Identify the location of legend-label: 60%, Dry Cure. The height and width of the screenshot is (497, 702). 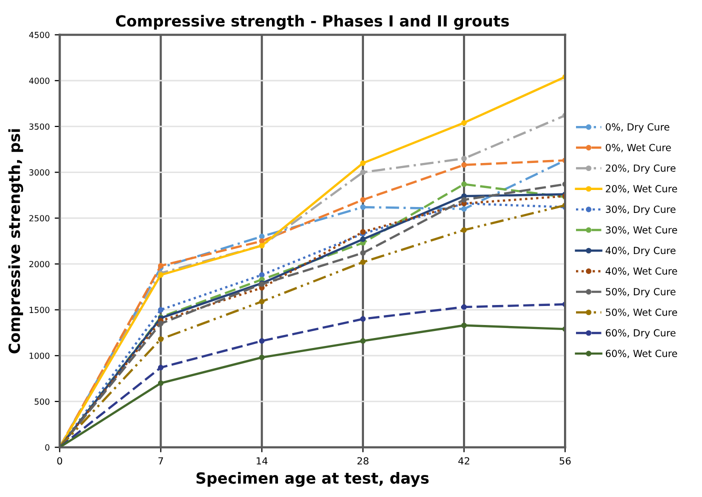
(641, 333).